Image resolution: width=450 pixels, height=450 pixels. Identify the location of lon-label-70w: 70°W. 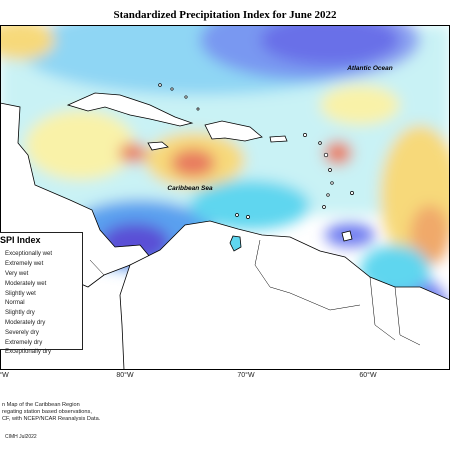
(246, 375).